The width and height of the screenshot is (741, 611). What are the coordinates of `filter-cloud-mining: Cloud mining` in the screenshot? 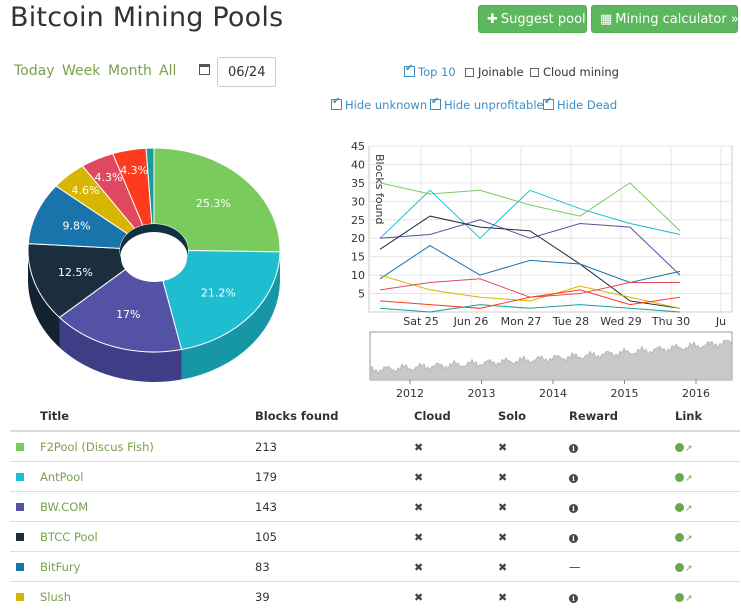 It's located at (574, 72).